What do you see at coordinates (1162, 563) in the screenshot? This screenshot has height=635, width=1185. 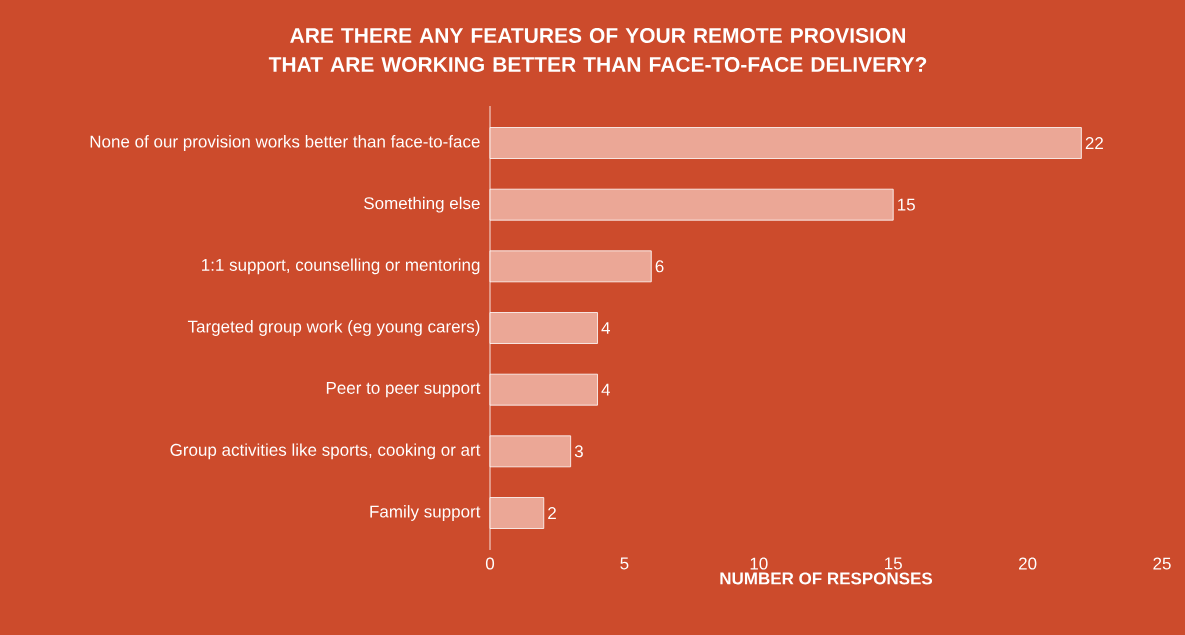 I see `x-tick-label: 25` at bounding box center [1162, 563].